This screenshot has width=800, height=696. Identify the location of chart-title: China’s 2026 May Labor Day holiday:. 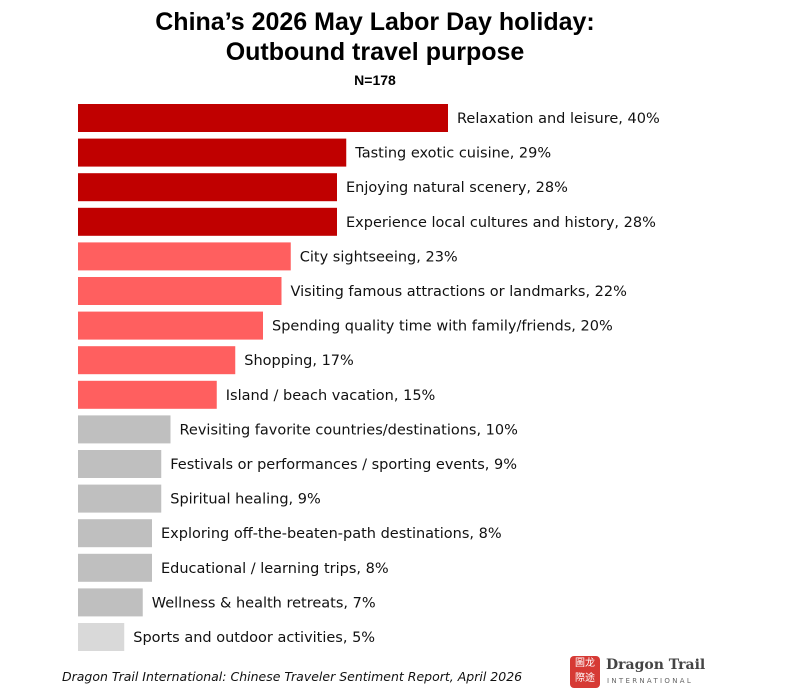
(375, 22).